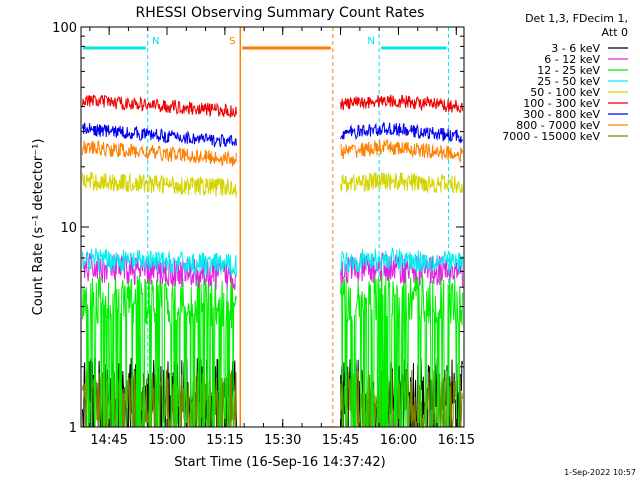 The width and height of the screenshot is (640, 480). What do you see at coordinates (73, 428) in the screenshot?
I see `y-tick-label: 1` at bounding box center [73, 428].